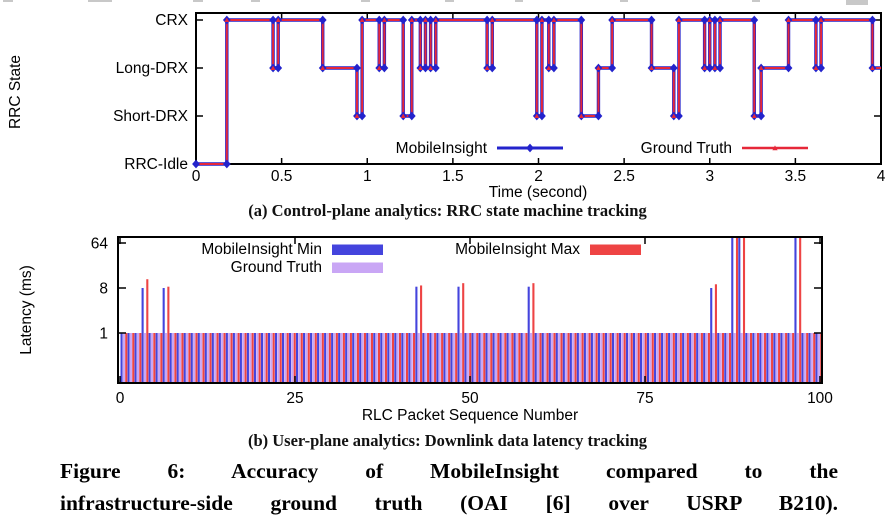 Image resolution: width=895 pixels, height=532 pixels. I want to click on legend-swatch-ground-truth, so click(357, 267).